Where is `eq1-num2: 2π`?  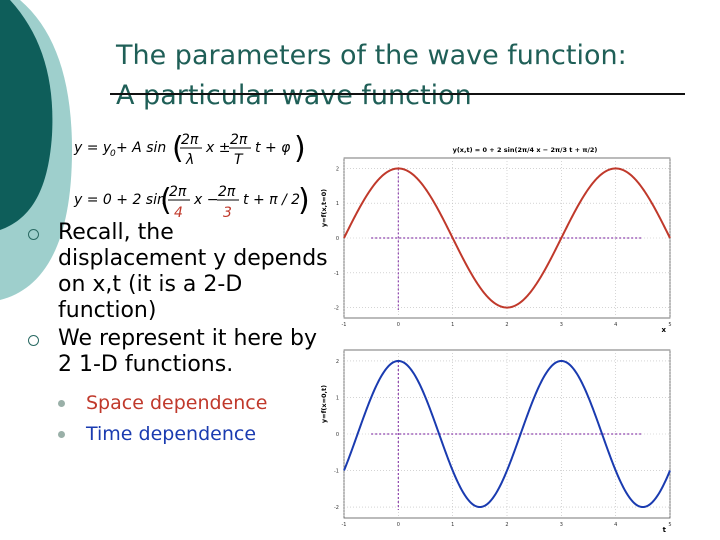
eq1-num2: 2π is located at coordinates (239, 140).